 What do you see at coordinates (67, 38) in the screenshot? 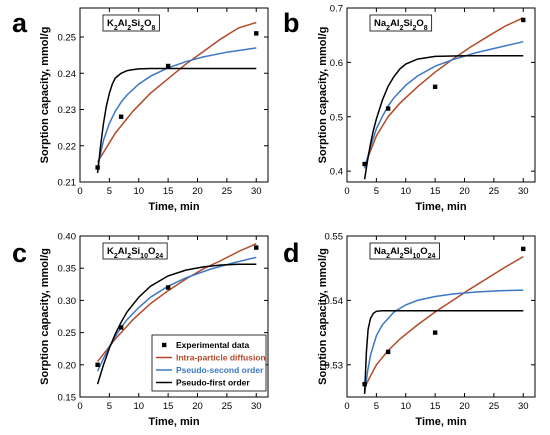
I see `y-tick-label: 0.25` at bounding box center [67, 38].